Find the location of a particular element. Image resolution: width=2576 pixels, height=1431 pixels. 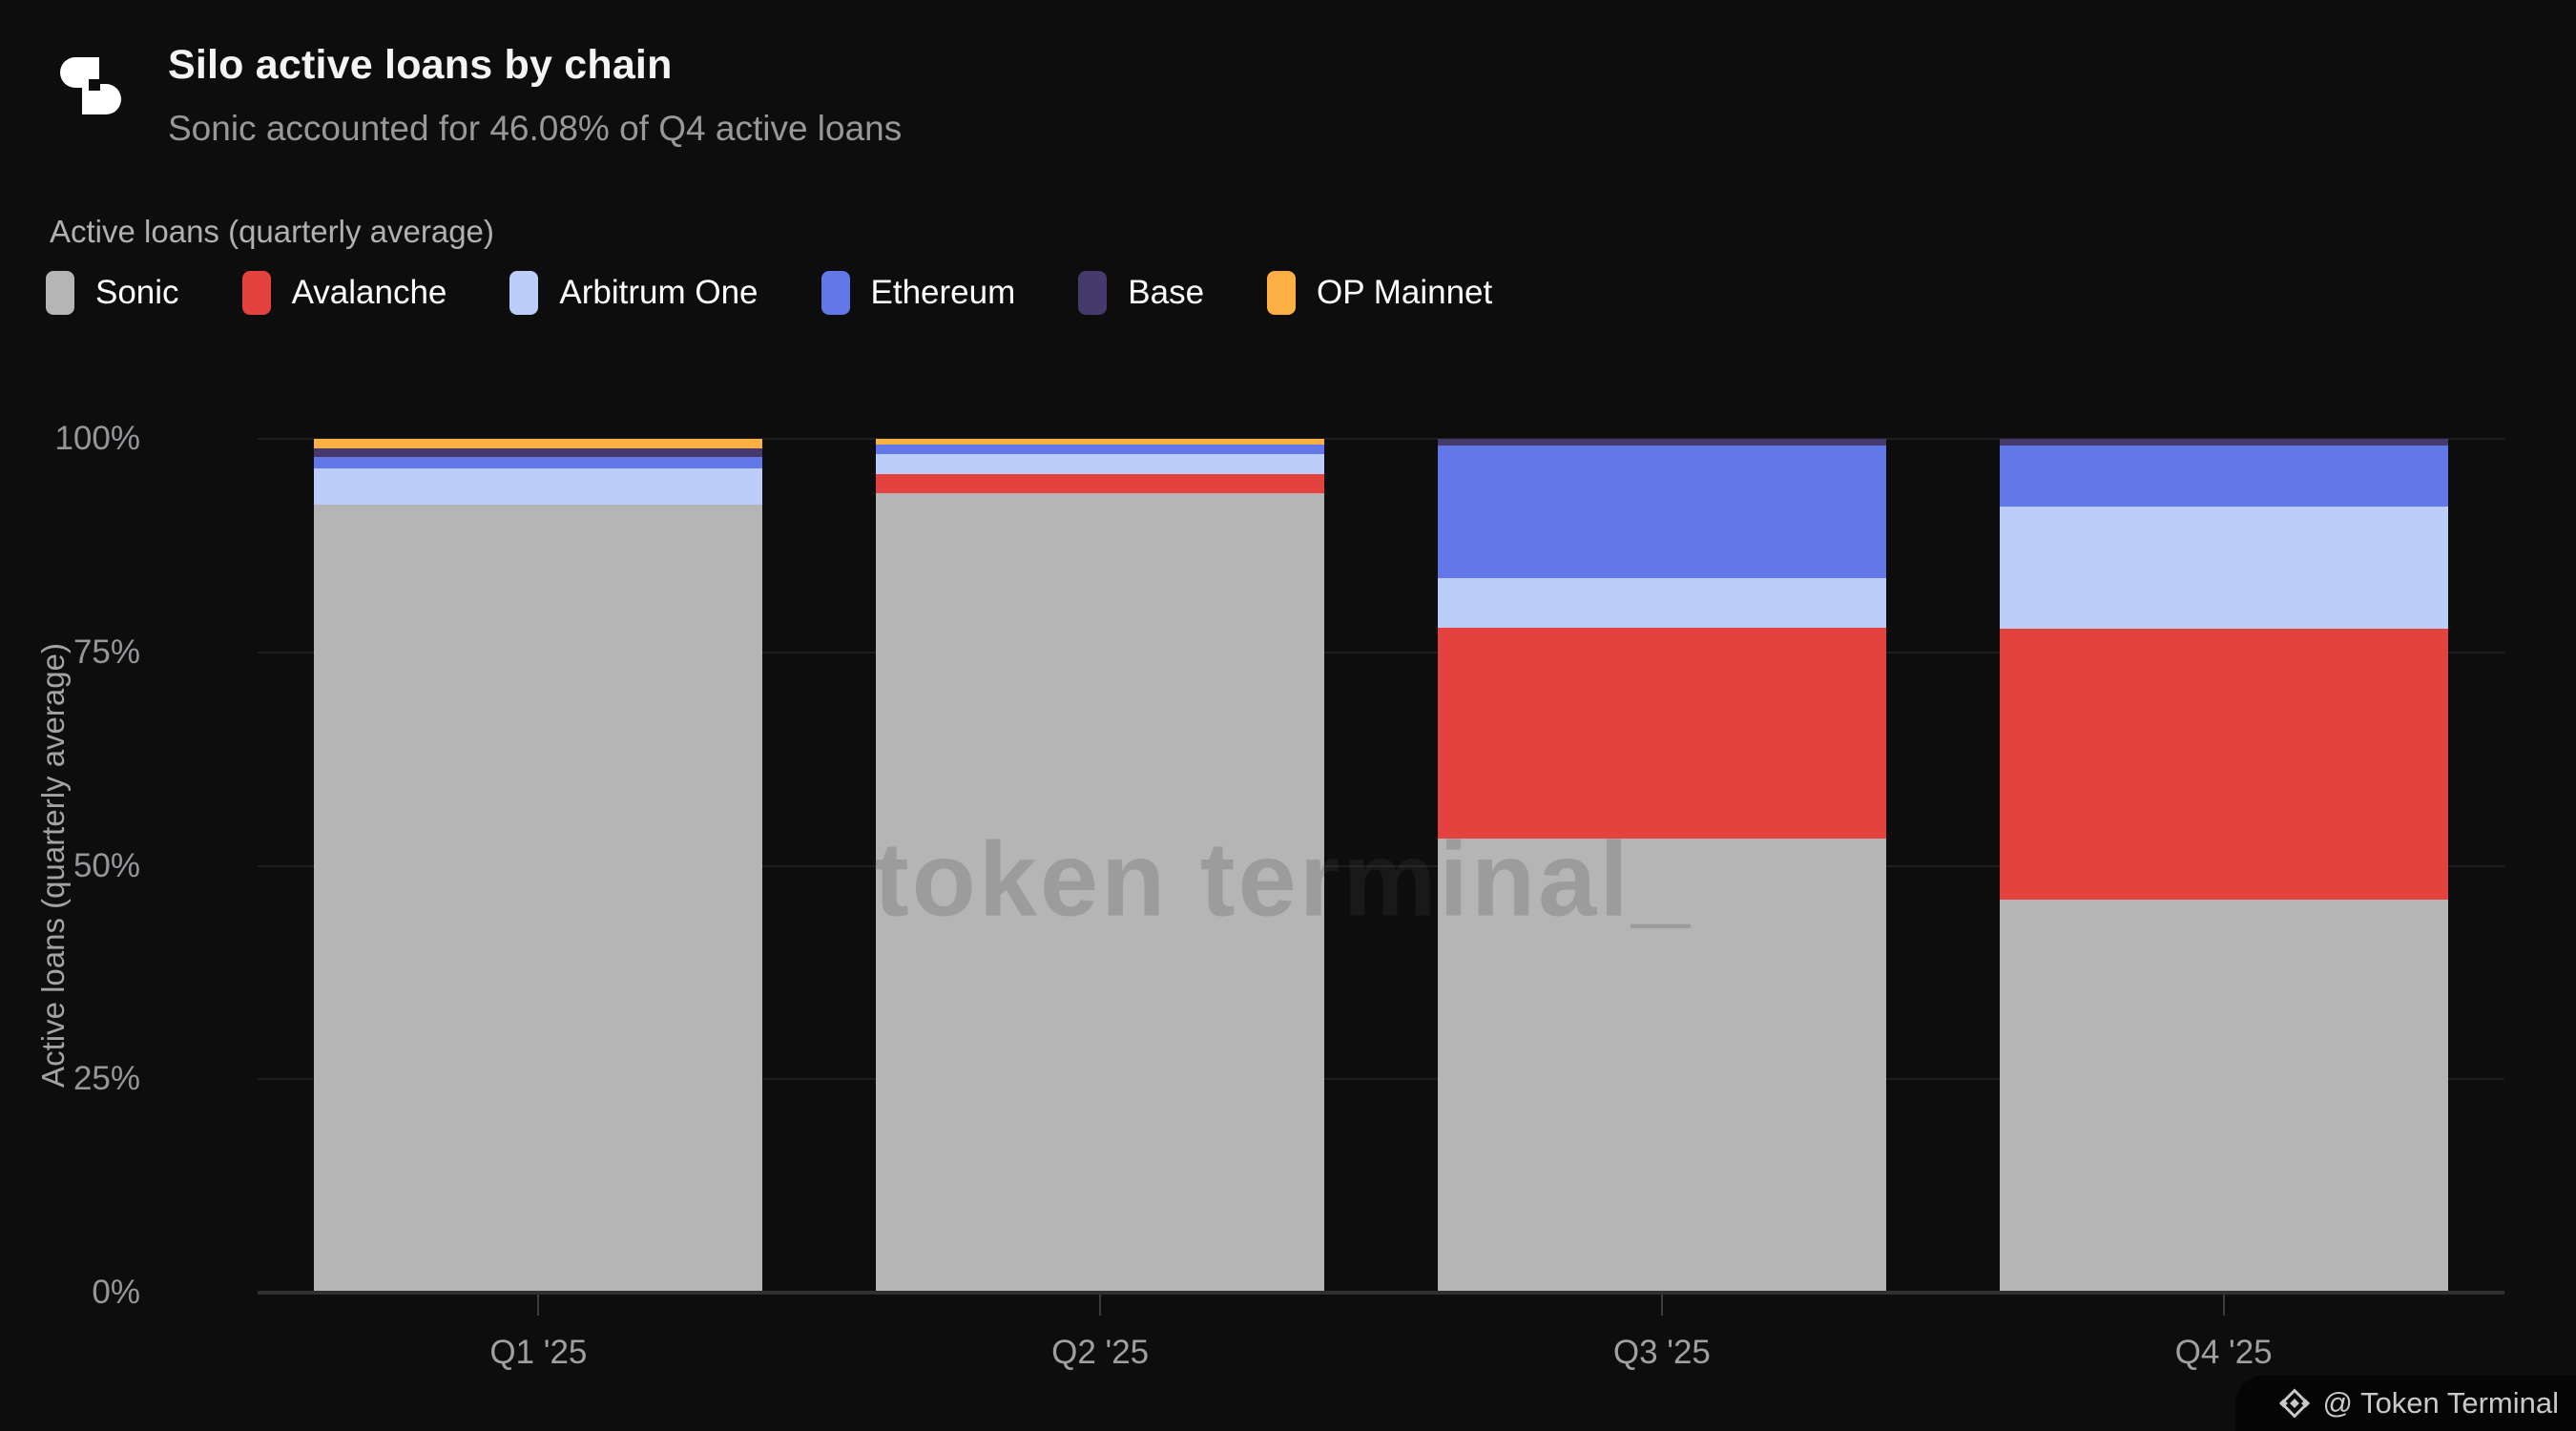

x-tick-label-q325: Q3 '25 is located at coordinates (1661, 1353).